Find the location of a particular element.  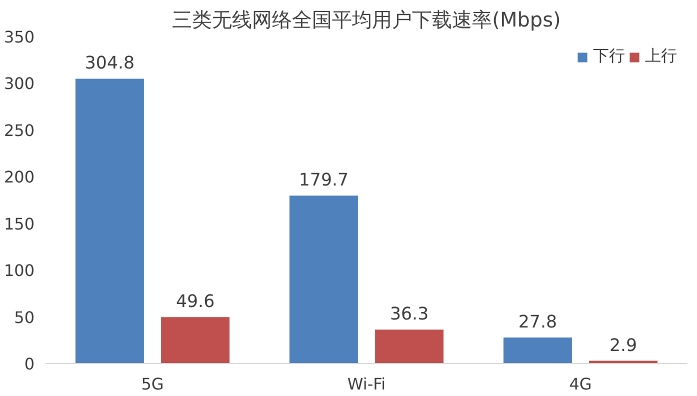

y-tick-label: 100 is located at coordinates (19, 270).